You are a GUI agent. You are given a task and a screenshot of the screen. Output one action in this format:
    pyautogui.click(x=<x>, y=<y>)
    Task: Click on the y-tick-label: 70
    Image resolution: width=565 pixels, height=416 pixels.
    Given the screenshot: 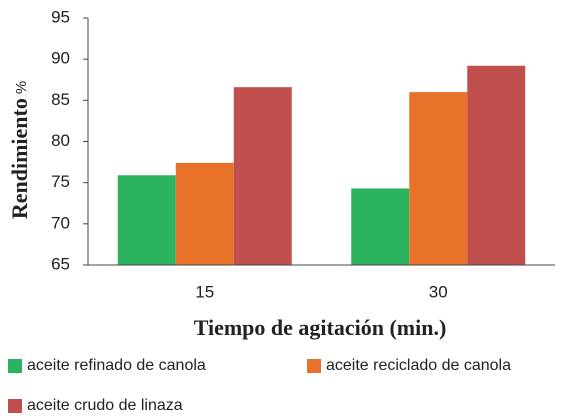 What is the action you would take?
    pyautogui.click(x=60, y=222)
    